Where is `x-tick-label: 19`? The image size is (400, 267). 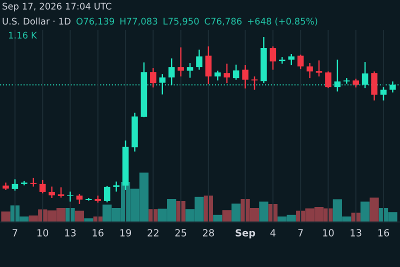
x-tick-label: 19 is located at coordinates (126, 232).